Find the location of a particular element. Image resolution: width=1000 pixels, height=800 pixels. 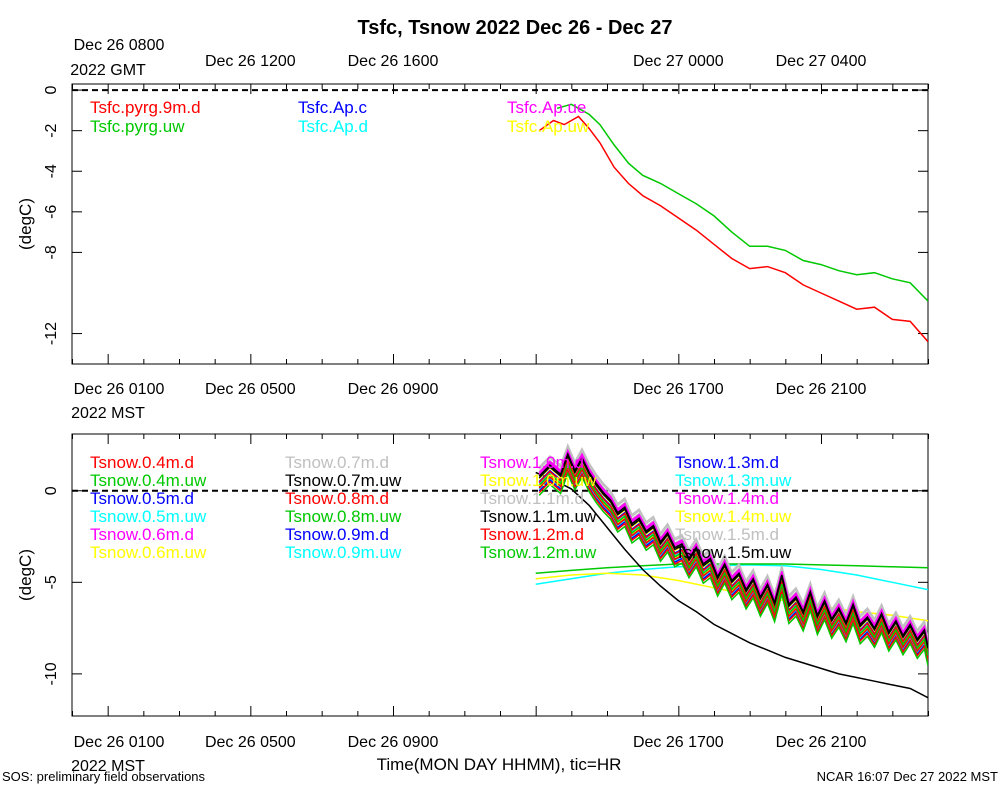

gmt-axis-label-late-1: Dec 27 0400 is located at coordinates (821, 61).